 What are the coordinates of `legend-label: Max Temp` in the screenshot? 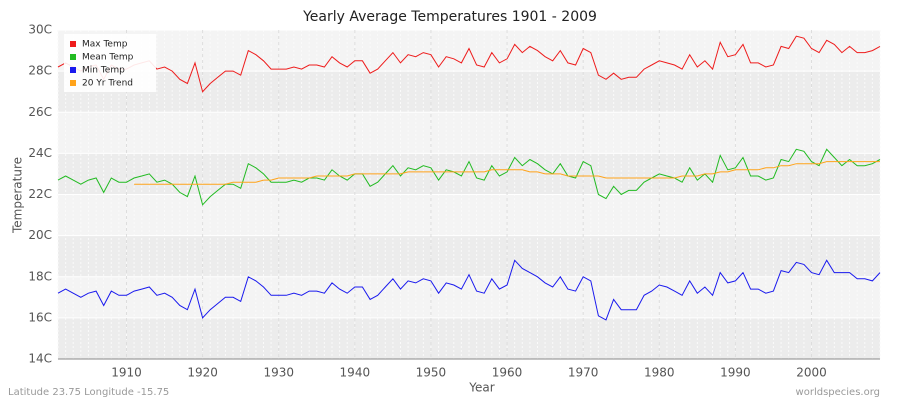 It's located at (105, 45).